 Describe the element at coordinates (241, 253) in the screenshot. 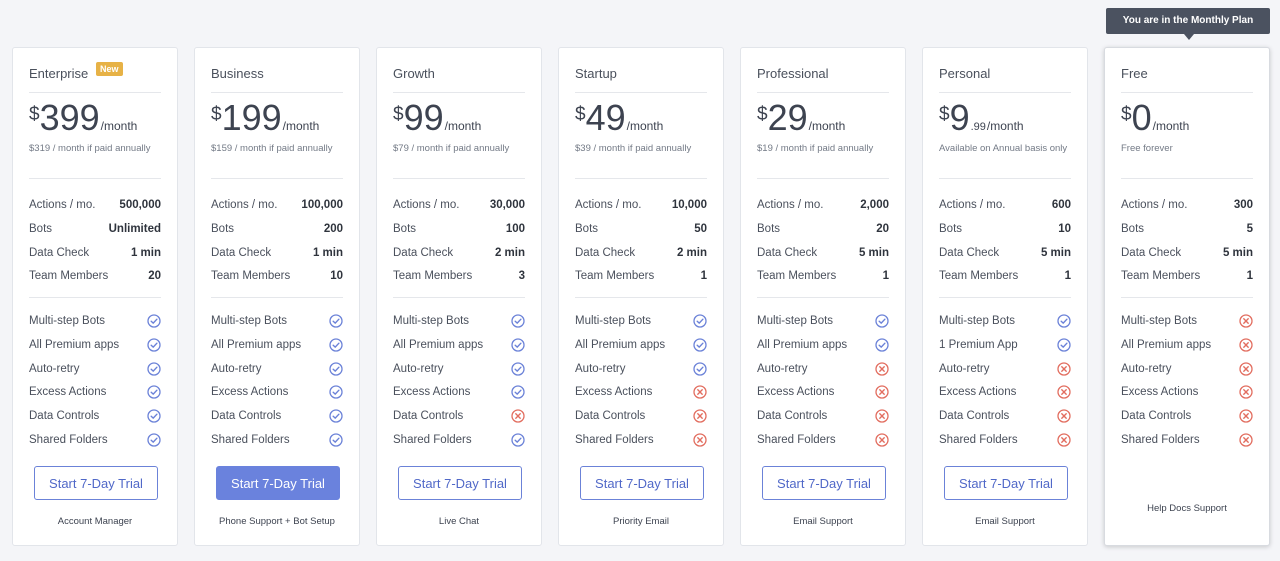

I see `stat-label: Data Check` at that location.